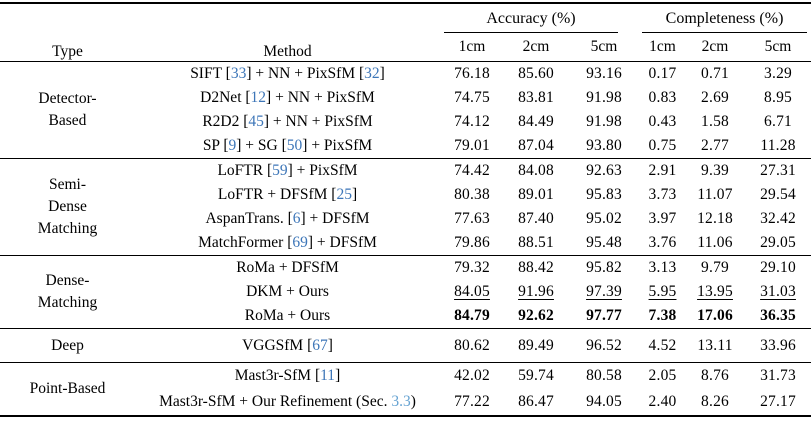 The height and width of the screenshot is (422, 811). I want to click on value-cell: 13.11, so click(715, 345).